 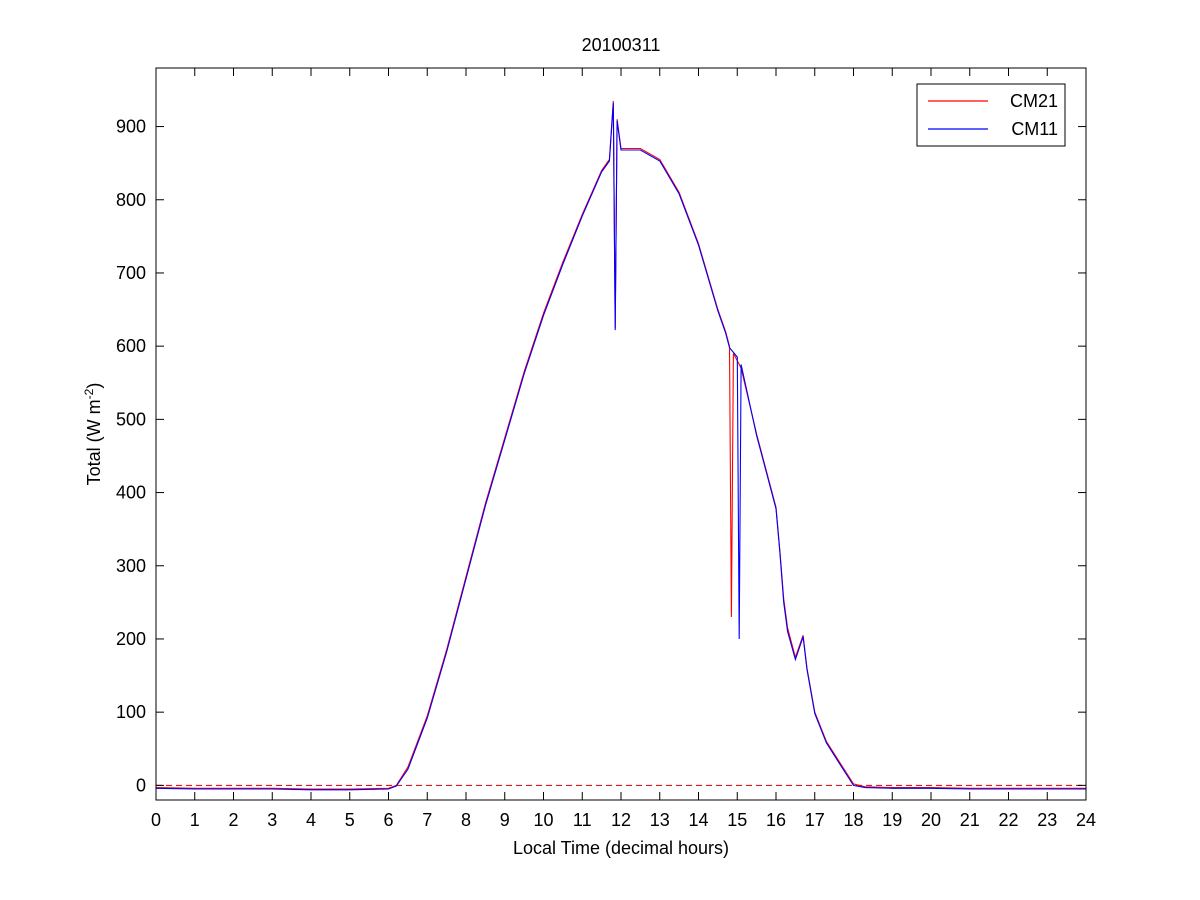 I want to click on x-tick-label: 23, so click(x=1047, y=820).